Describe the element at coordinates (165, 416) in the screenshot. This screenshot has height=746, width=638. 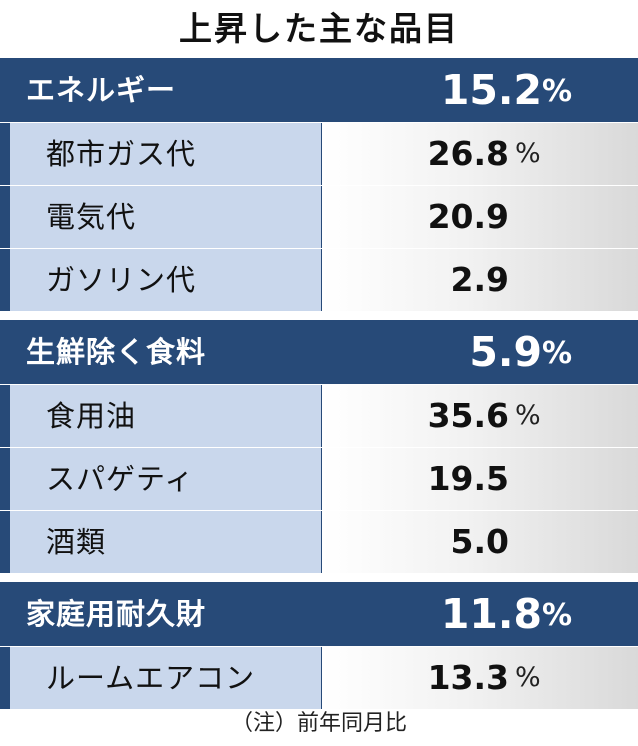
I see `row-label-cell: 食用油` at that location.